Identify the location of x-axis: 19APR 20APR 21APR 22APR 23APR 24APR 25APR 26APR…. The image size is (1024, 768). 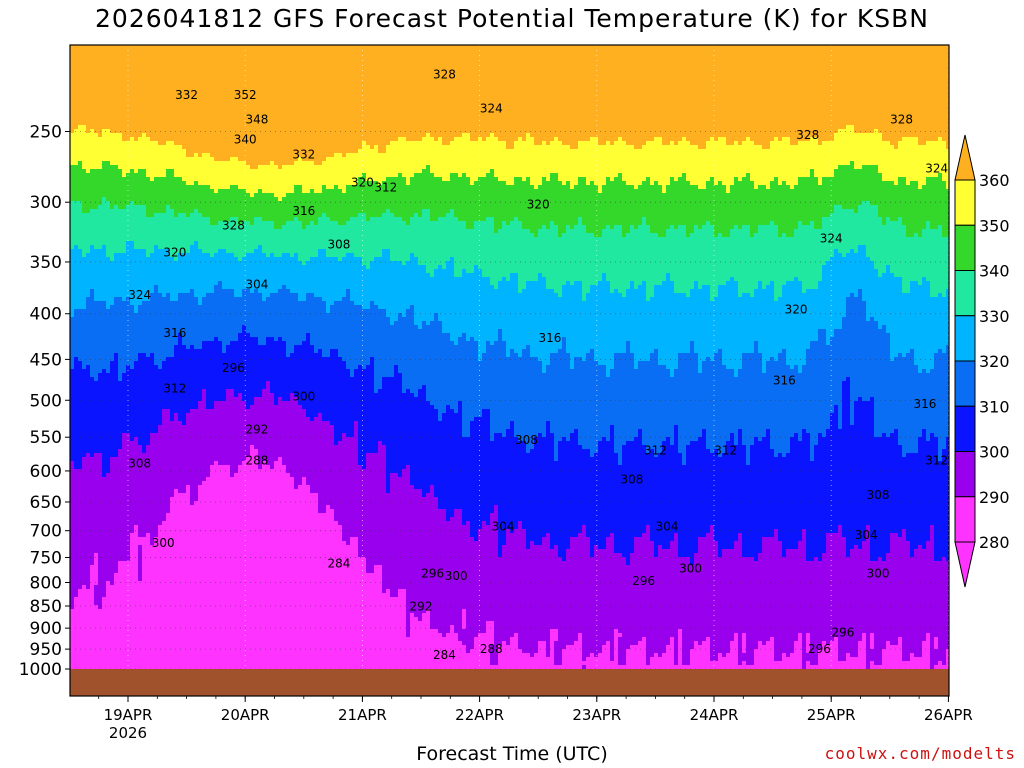
(535, 719).